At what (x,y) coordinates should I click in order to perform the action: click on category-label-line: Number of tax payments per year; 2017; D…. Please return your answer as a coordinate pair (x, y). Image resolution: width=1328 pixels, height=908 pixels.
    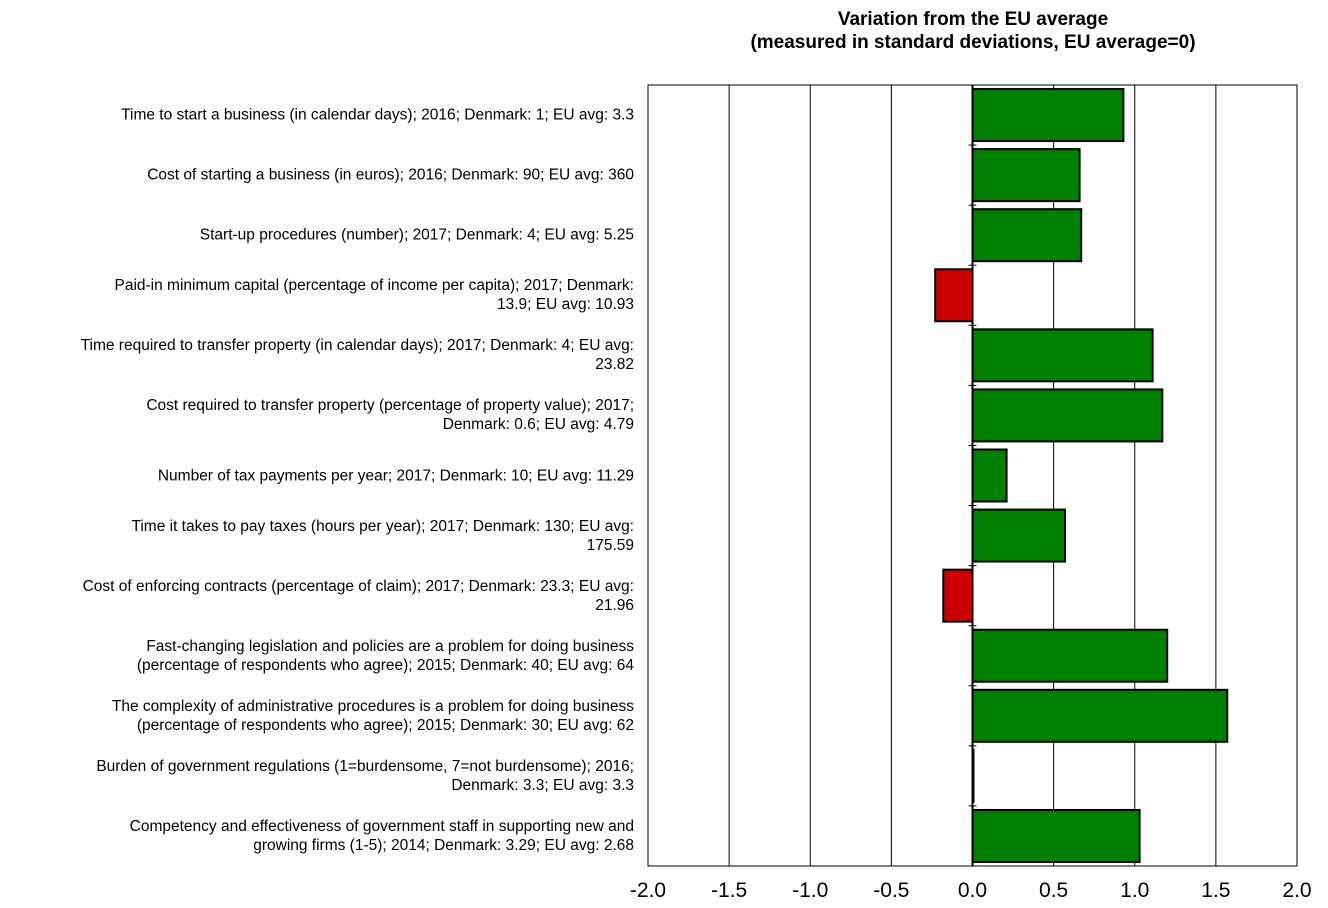
    Looking at the image, I should click on (395, 475).